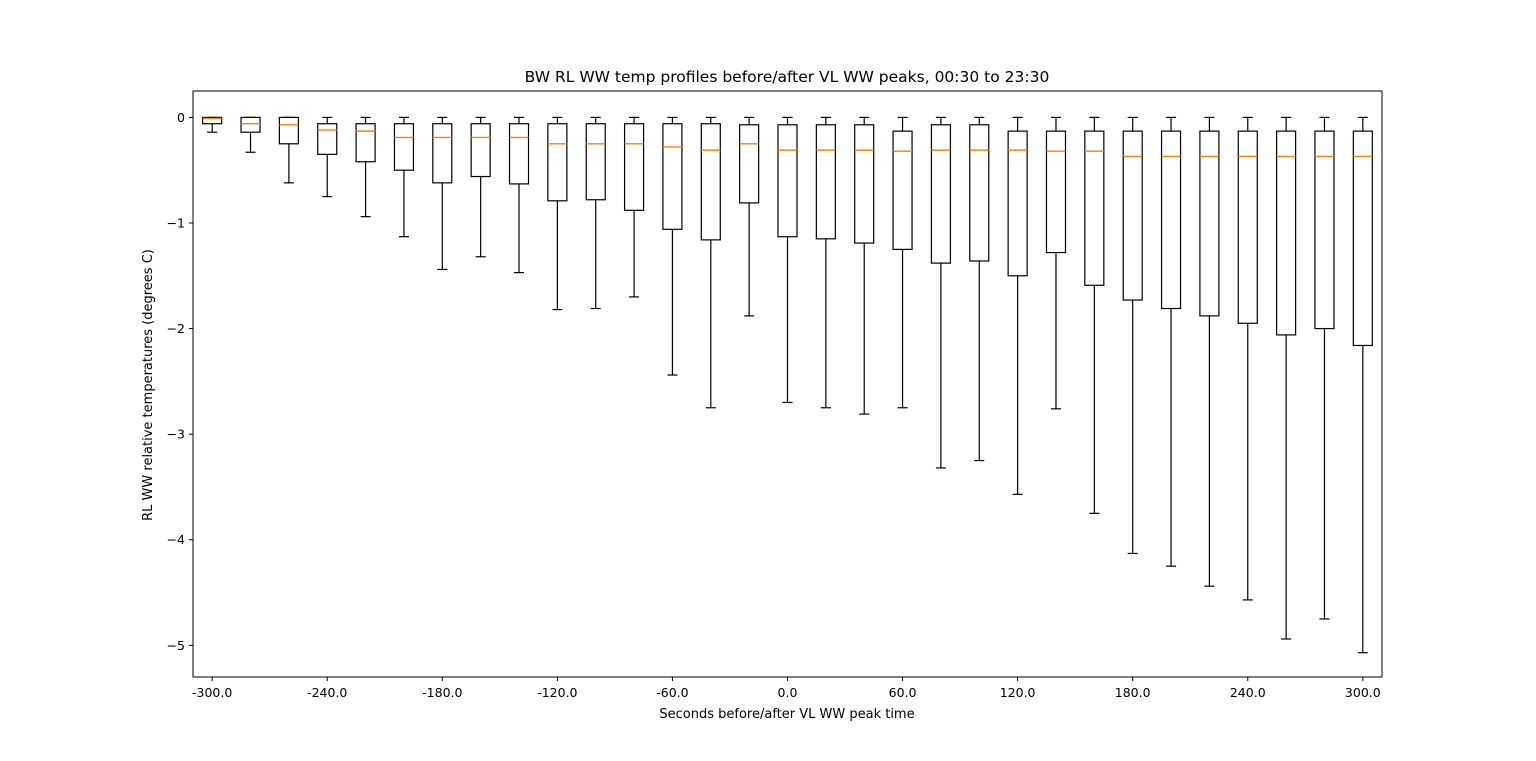 The width and height of the screenshot is (1536, 761). I want to click on box-17-iqr, so click(864, 184).